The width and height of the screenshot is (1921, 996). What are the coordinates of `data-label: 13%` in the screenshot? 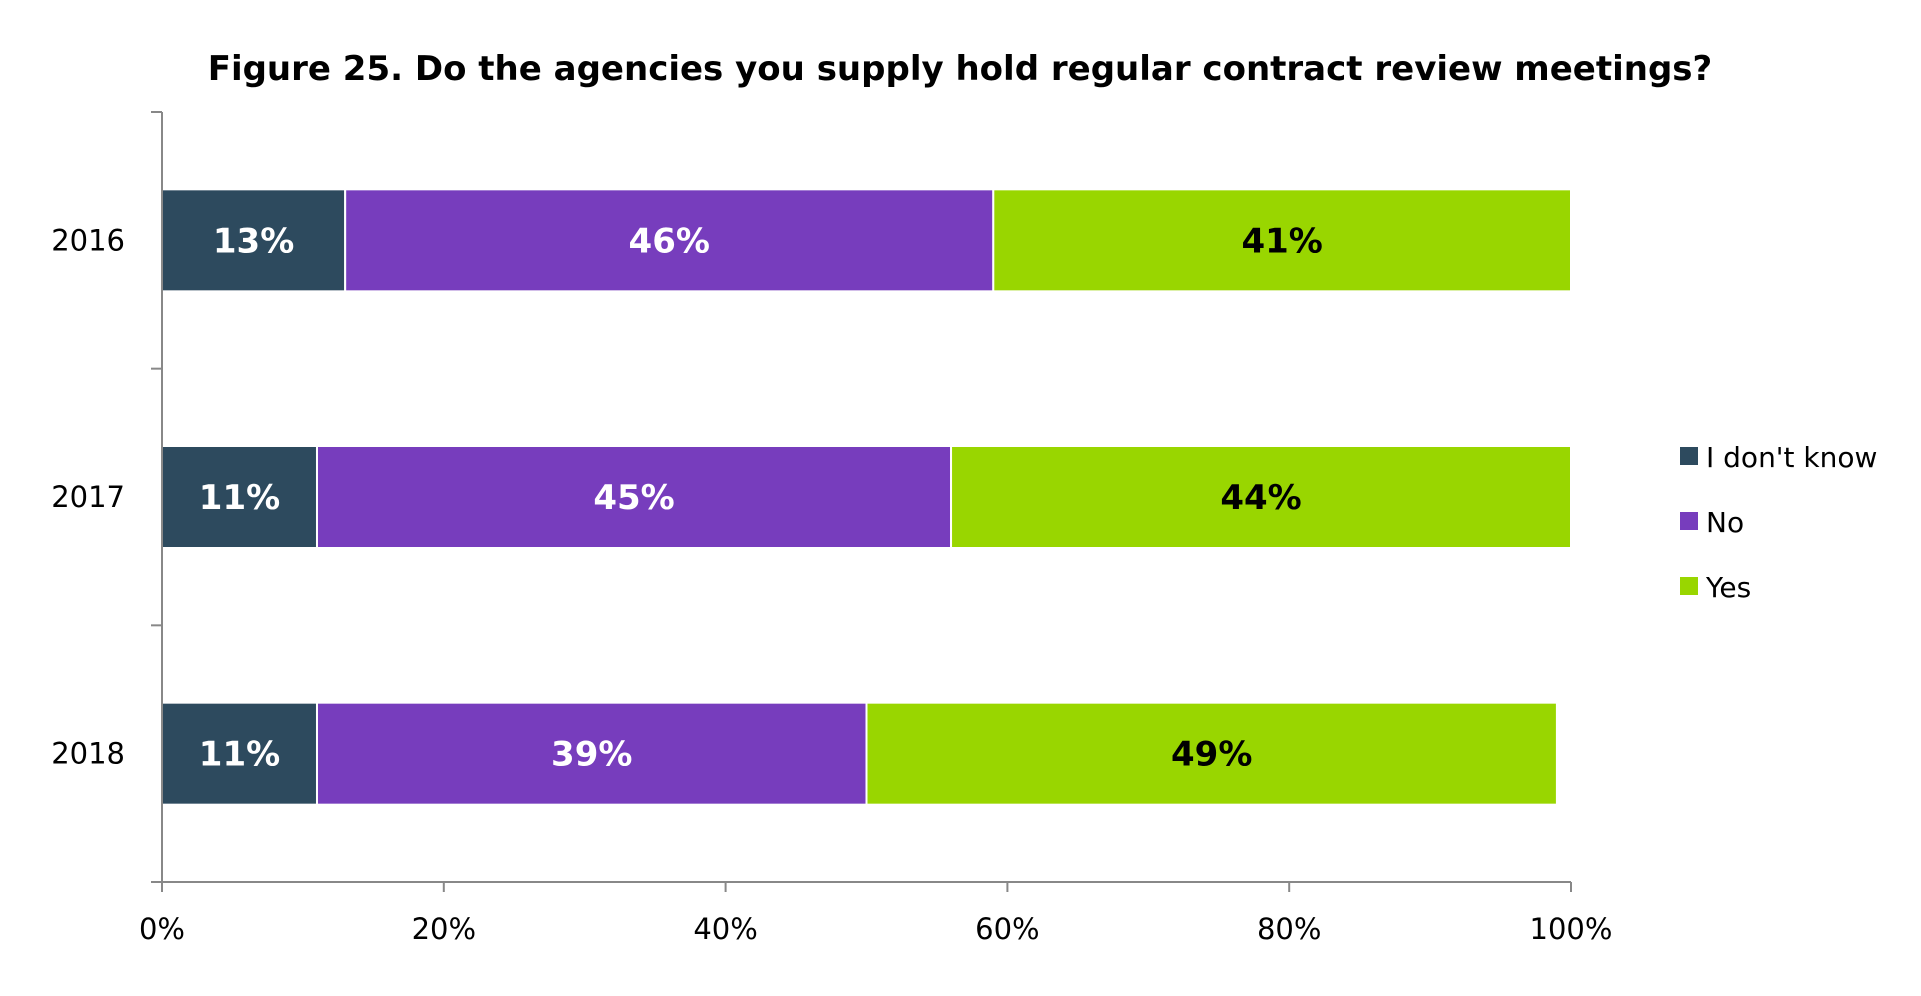 It's located at (253, 241).